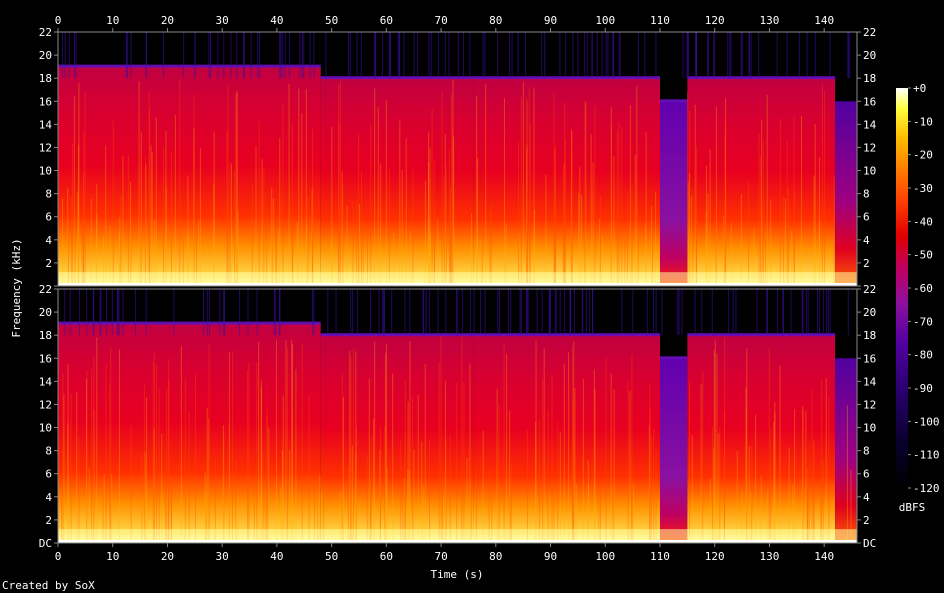  Describe the element at coordinates (550, 556) in the screenshot. I see `x-tick-label: 90` at that location.